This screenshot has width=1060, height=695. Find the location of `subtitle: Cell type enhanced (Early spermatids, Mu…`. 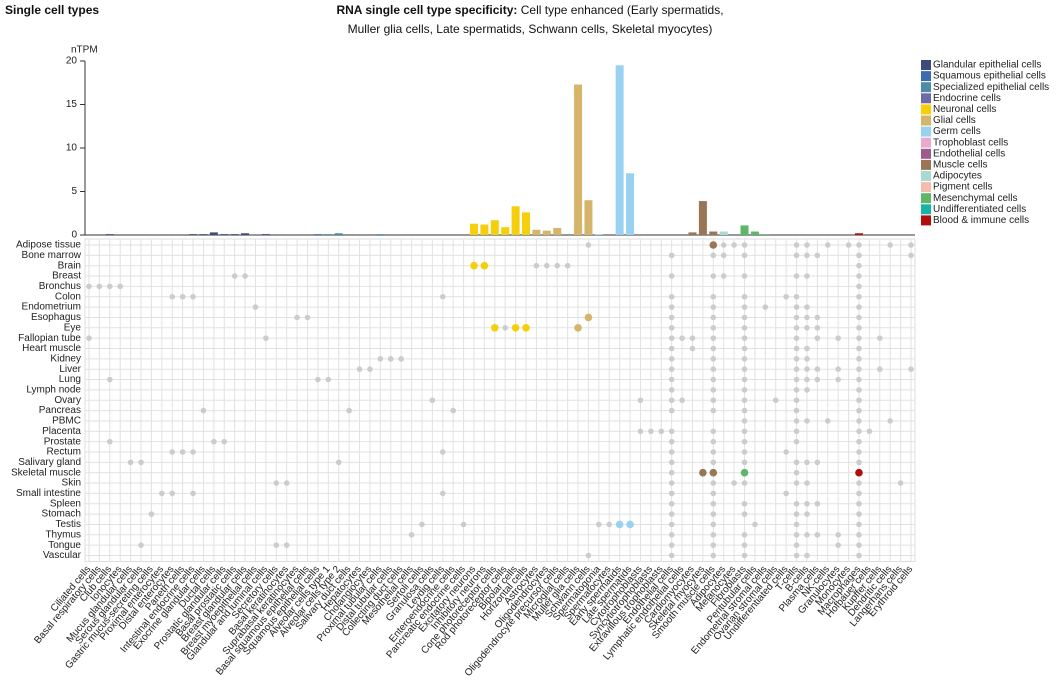

subtitle: Cell type enhanced (Early spermatids, Mu… is located at coordinates (535, 19).